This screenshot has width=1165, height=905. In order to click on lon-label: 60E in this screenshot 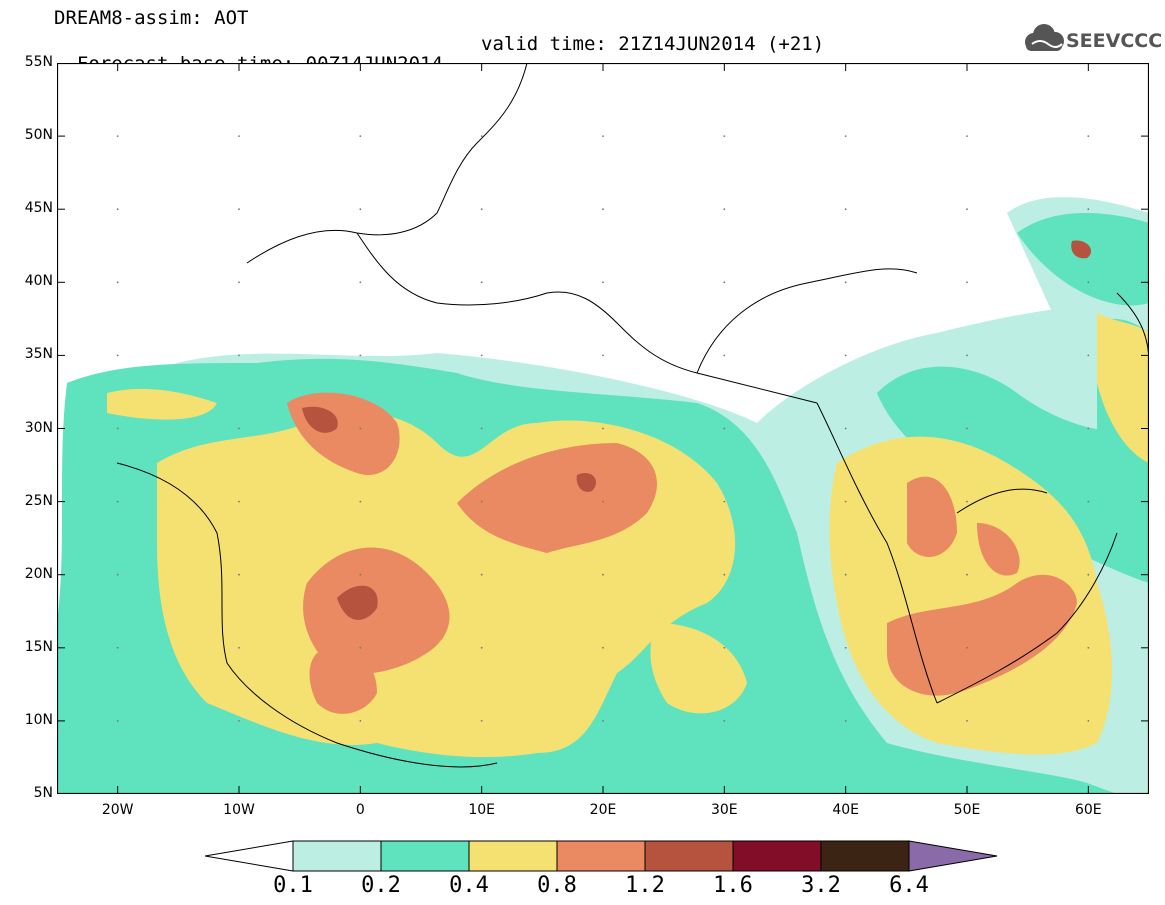, I will do `click(1088, 810)`.